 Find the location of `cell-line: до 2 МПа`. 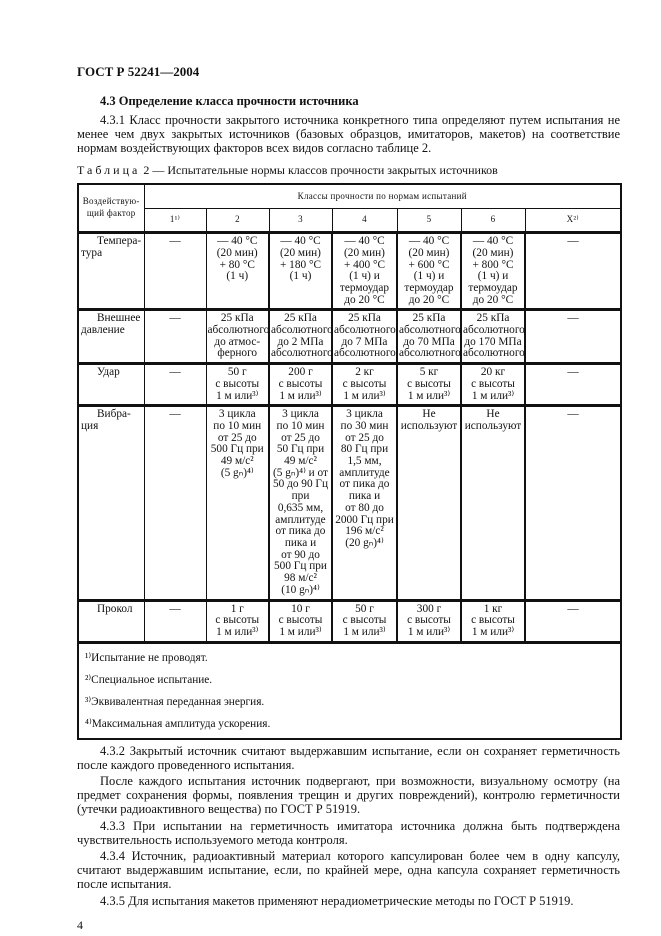

cell-line: до 2 МПа is located at coordinates (300, 341).